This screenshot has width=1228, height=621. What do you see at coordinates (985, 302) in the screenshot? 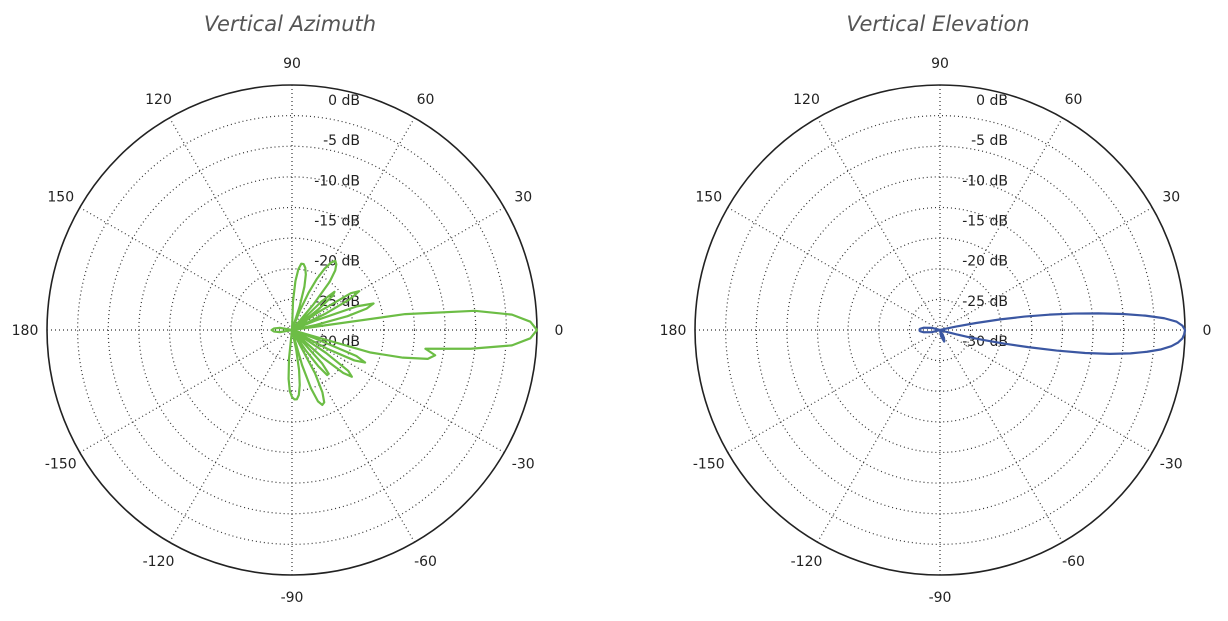
I see `radial-tick-label: -25 dB` at bounding box center [985, 302].